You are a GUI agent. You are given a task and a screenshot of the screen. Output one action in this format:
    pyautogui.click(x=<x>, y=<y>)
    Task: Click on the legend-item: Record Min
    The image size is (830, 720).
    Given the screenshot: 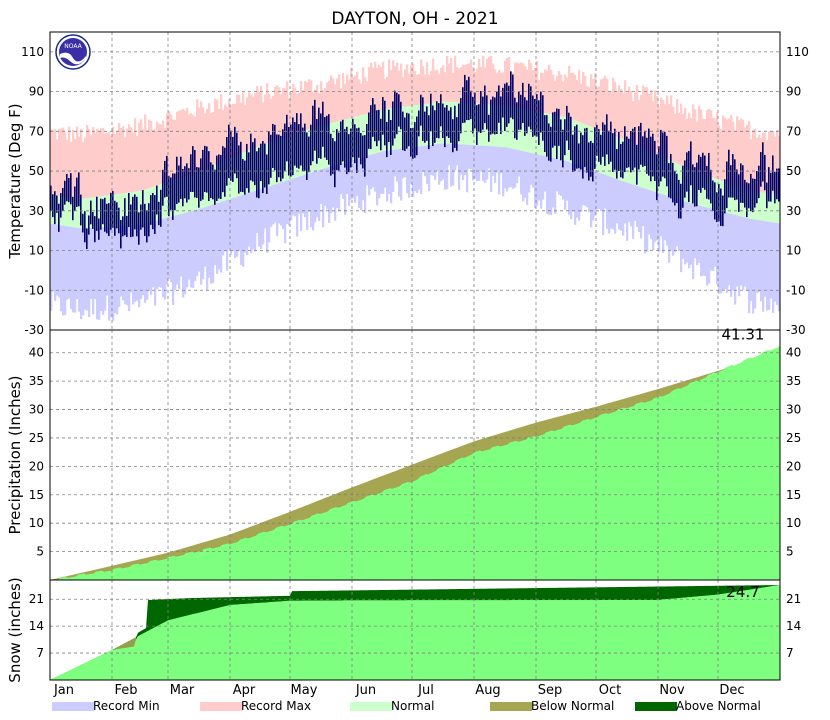 What is the action you would take?
    pyautogui.click(x=106, y=706)
    